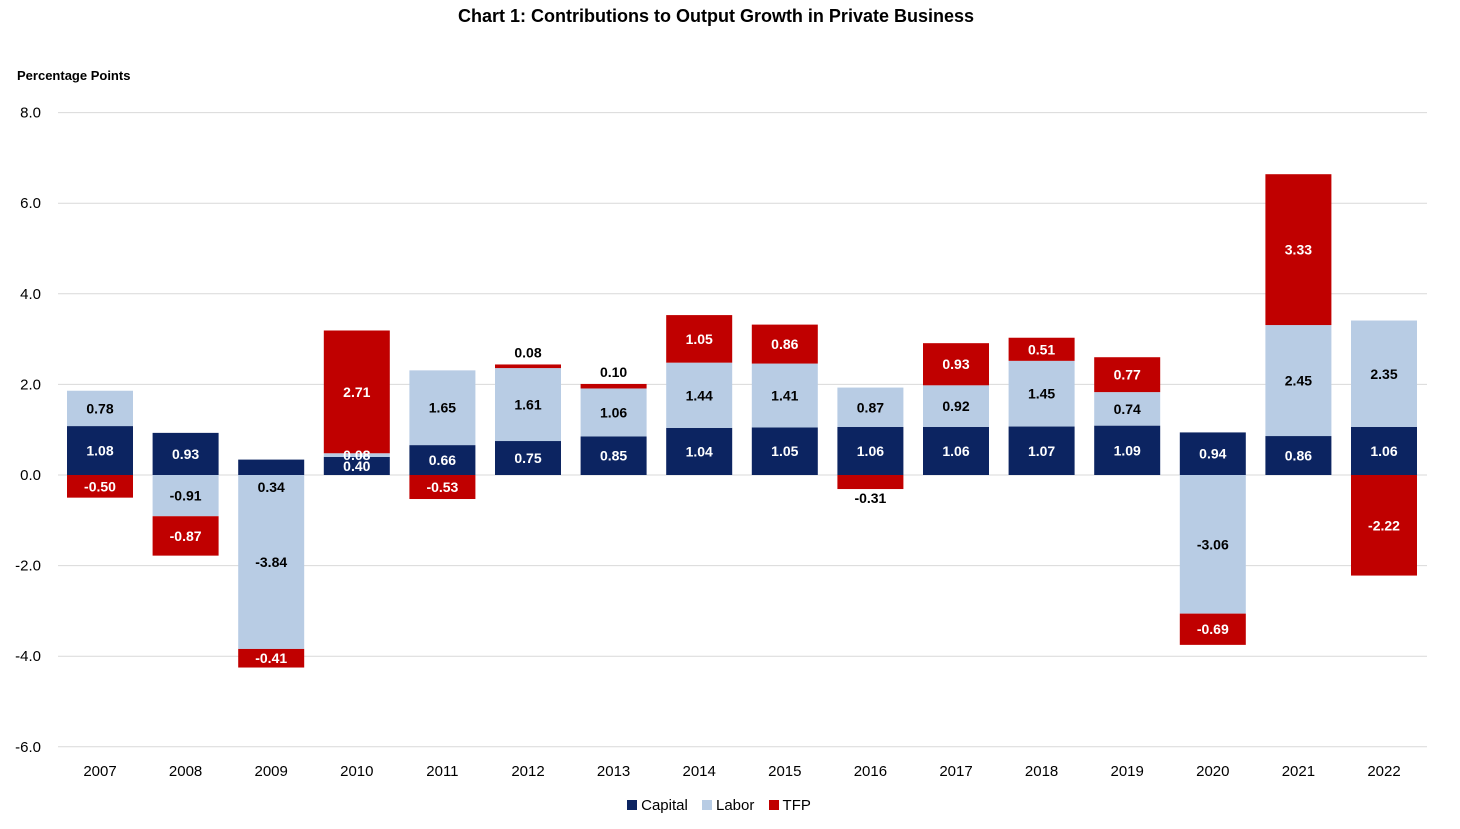 This screenshot has width=1460, height=829. I want to click on data-label-tfp: 0.51, so click(1041, 349).